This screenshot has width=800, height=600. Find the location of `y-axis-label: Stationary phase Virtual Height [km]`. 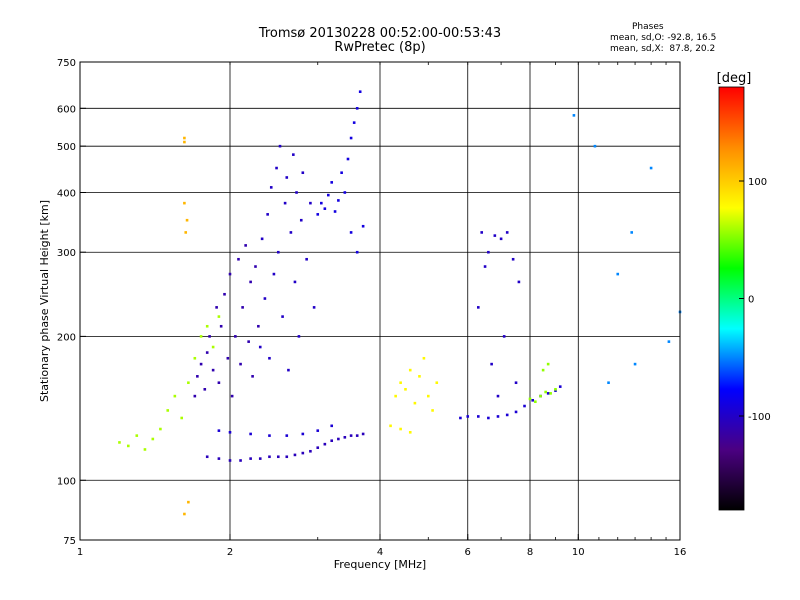

y-axis-label: Stationary phase Virtual Height [km] is located at coordinates (44, 301).